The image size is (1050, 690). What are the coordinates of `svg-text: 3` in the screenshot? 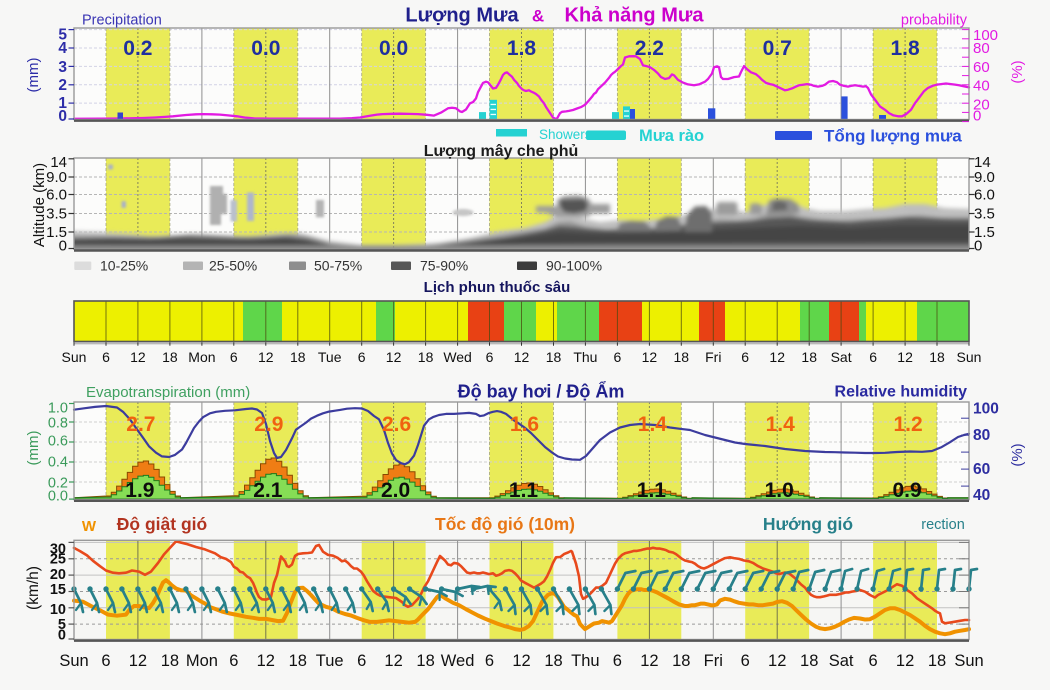 It's located at (62, 67).